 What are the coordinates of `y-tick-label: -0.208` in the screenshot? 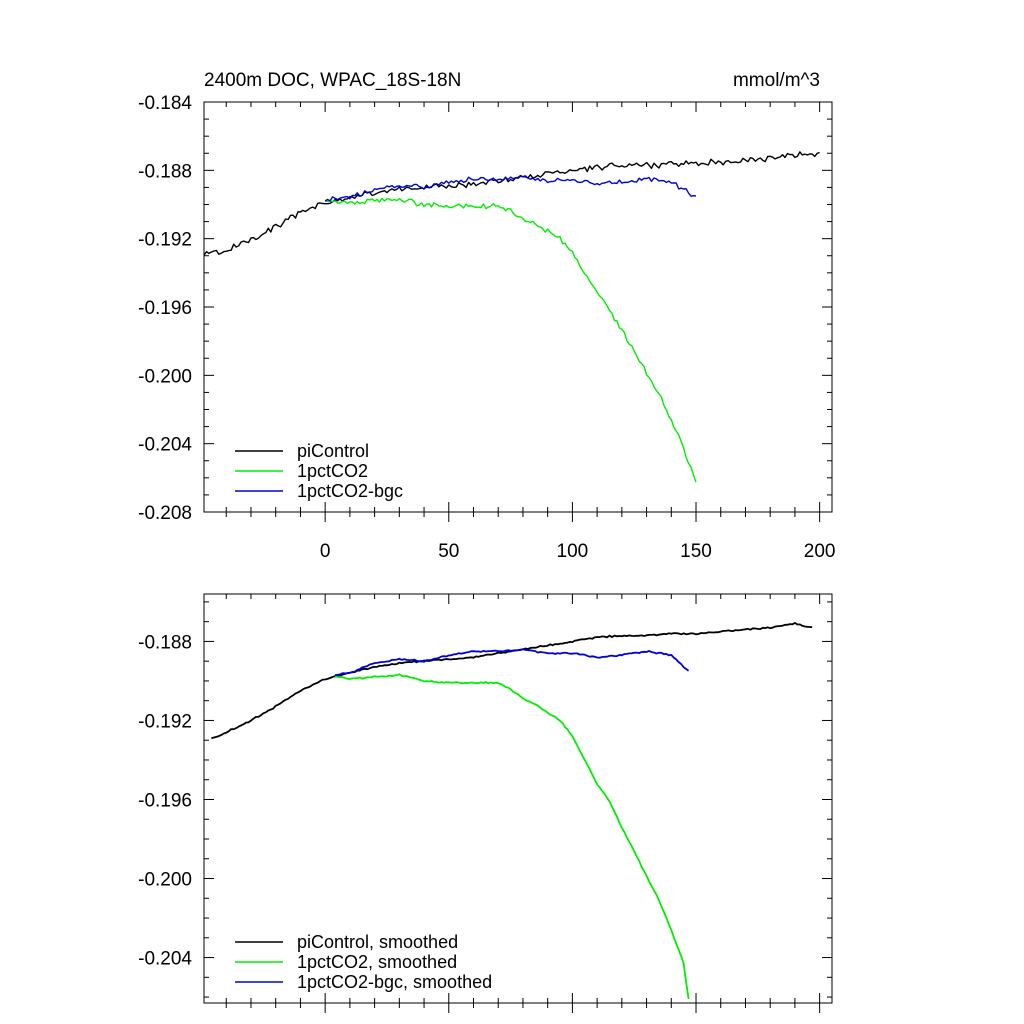 It's located at (165, 513).